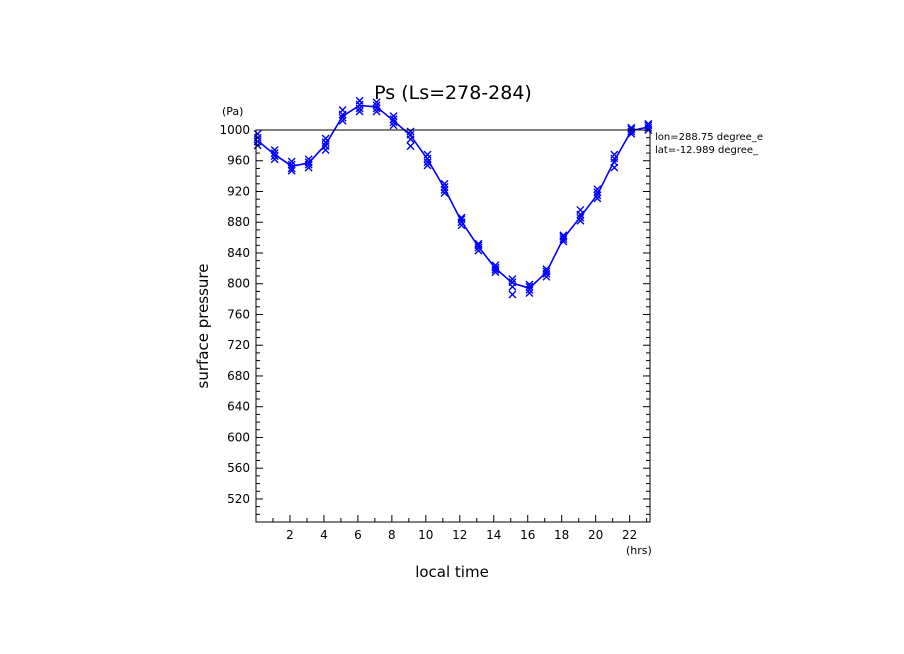 The width and height of the screenshot is (904, 654). Describe the element at coordinates (238, 499) in the screenshot. I see `y-tick-label: 520` at that location.